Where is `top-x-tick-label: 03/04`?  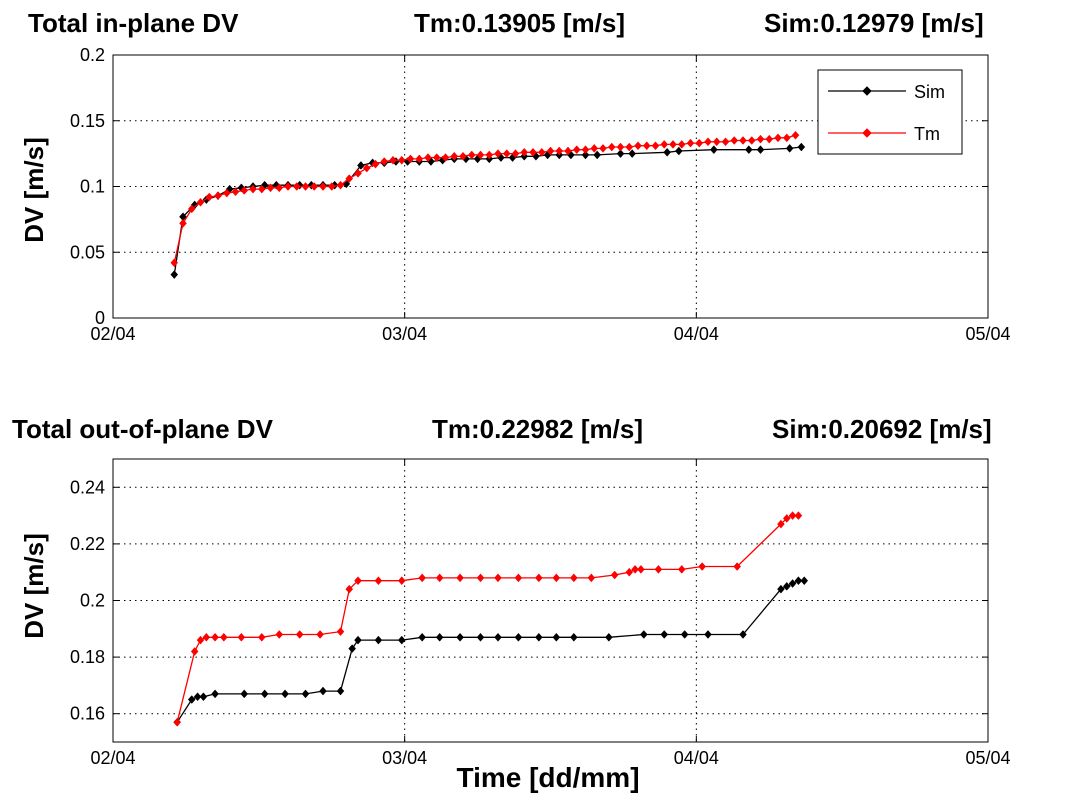
top-x-tick-label: 03/04 is located at coordinates (404, 334).